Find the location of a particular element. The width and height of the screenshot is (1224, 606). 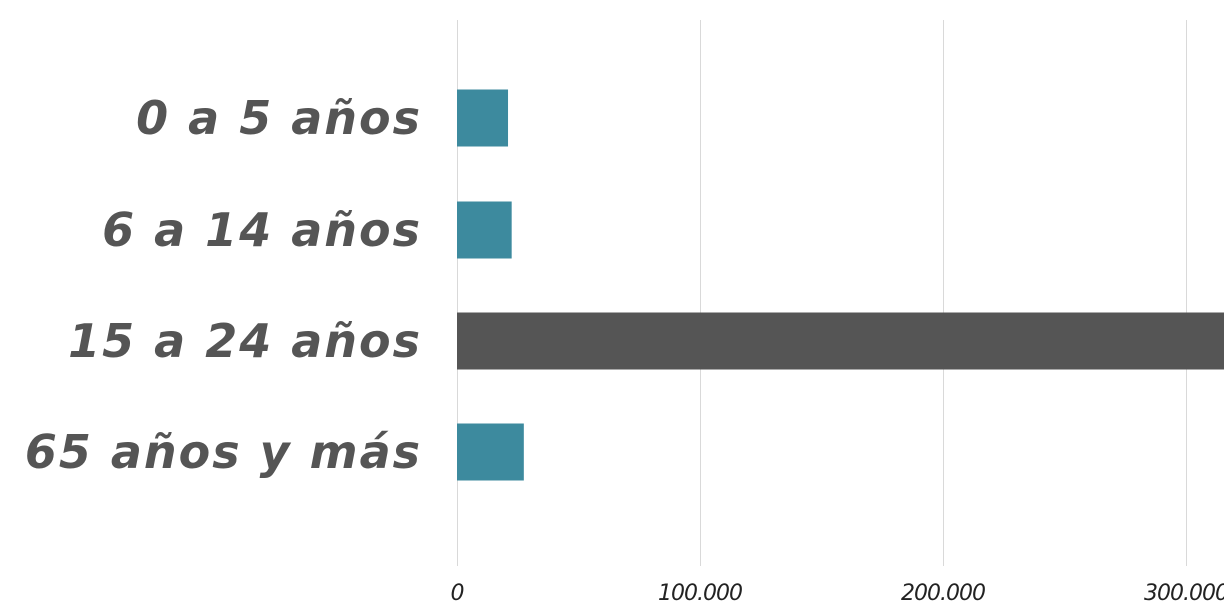

x-tick-label-0: 0 is located at coordinates (457, 593).